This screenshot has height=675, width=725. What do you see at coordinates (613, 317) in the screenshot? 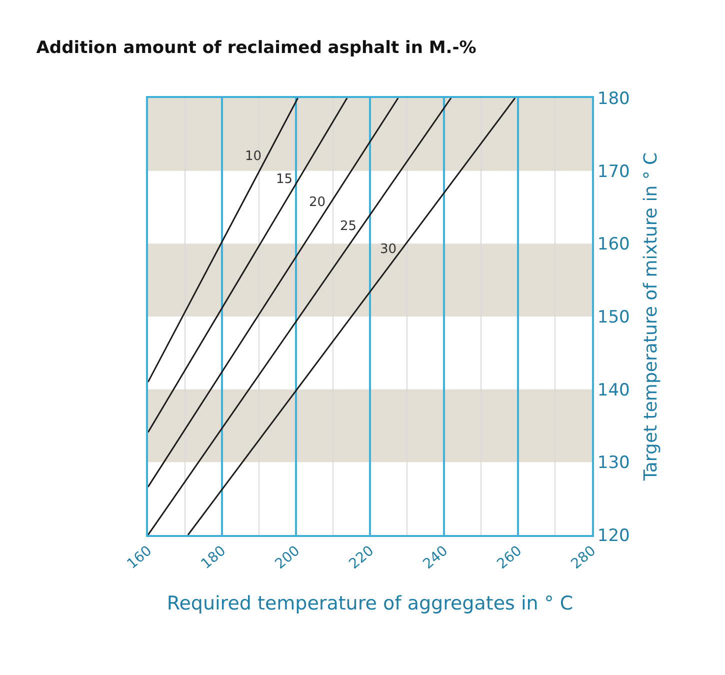
I see `y-tick-label: 150` at bounding box center [613, 317].